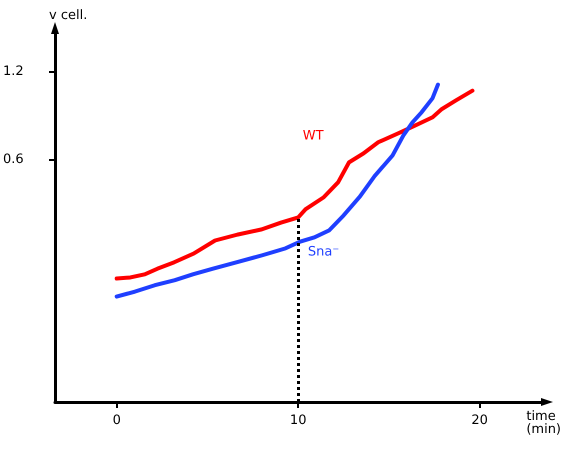  I want to click on series-label: Sna⁻, so click(324, 252).